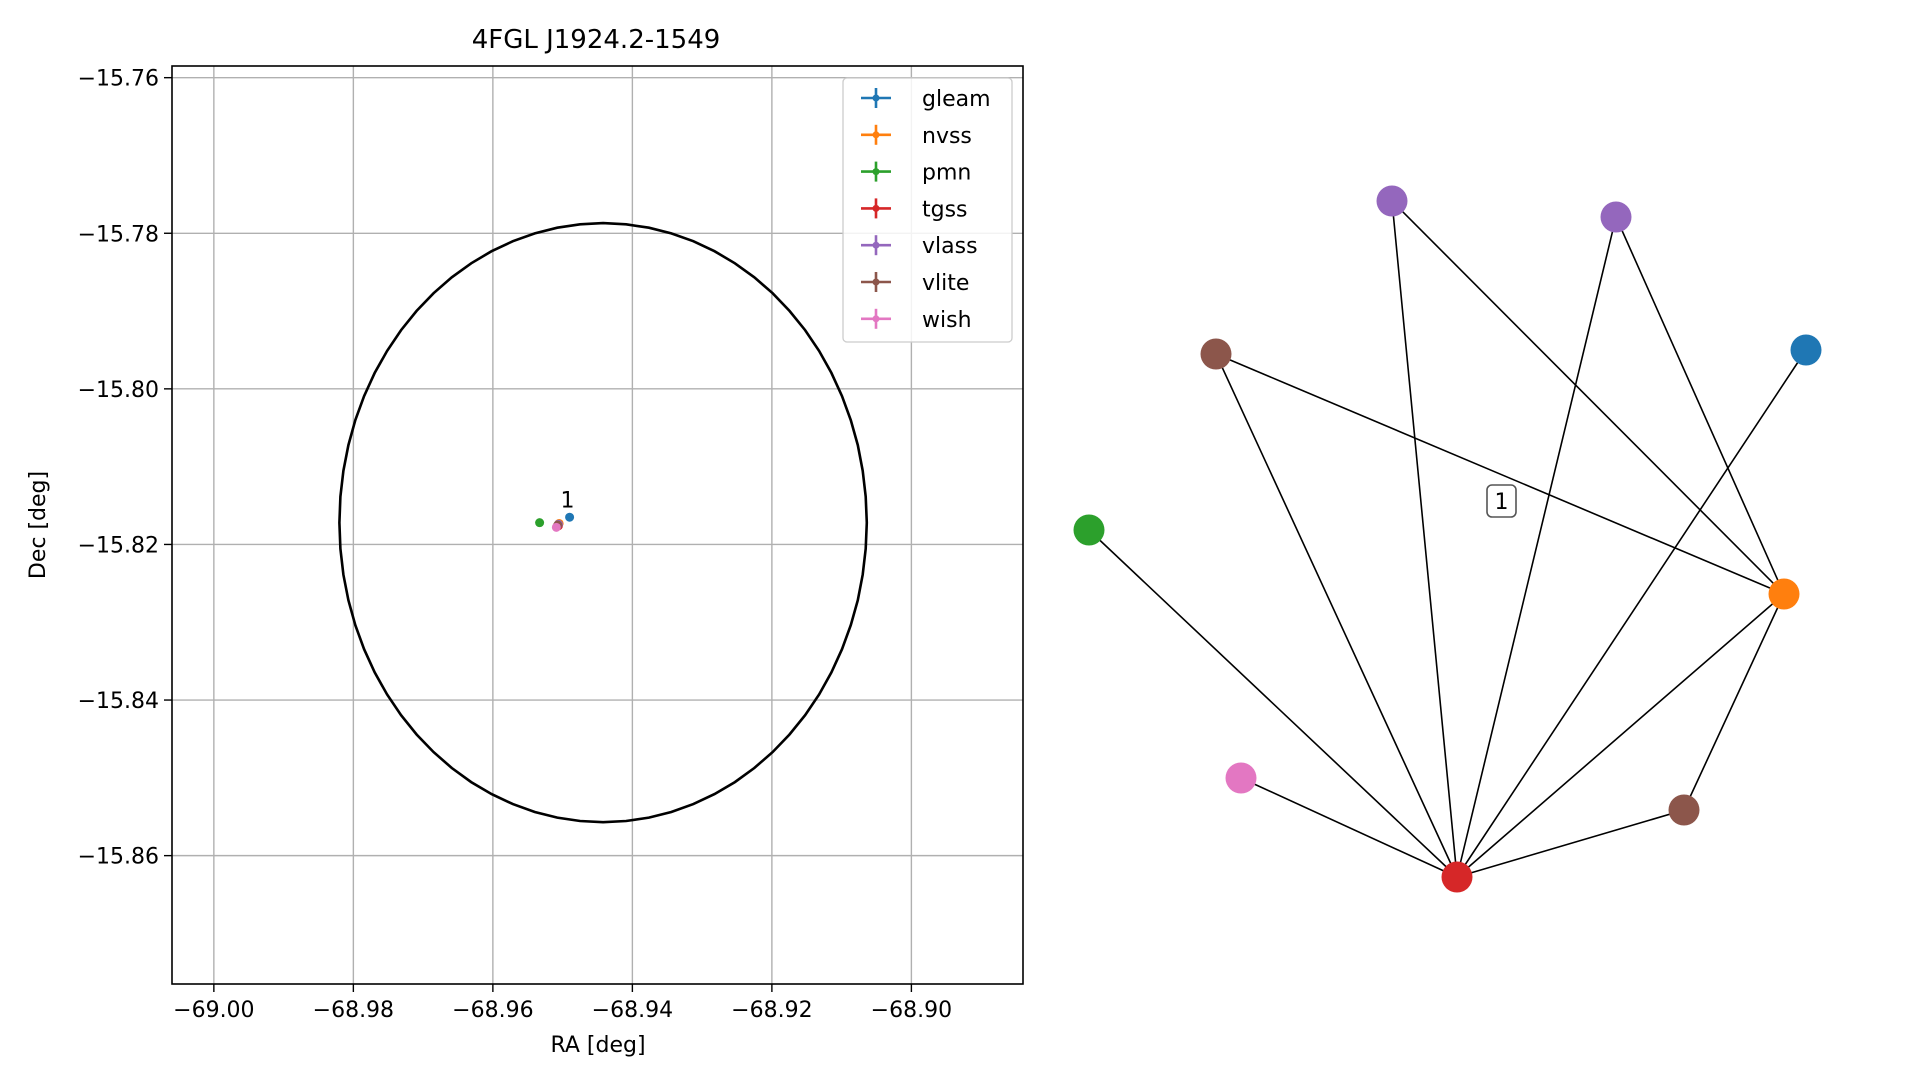  Describe the element at coordinates (919, 246) in the screenshot. I see `legend-entry-vlass: vlass` at that location.